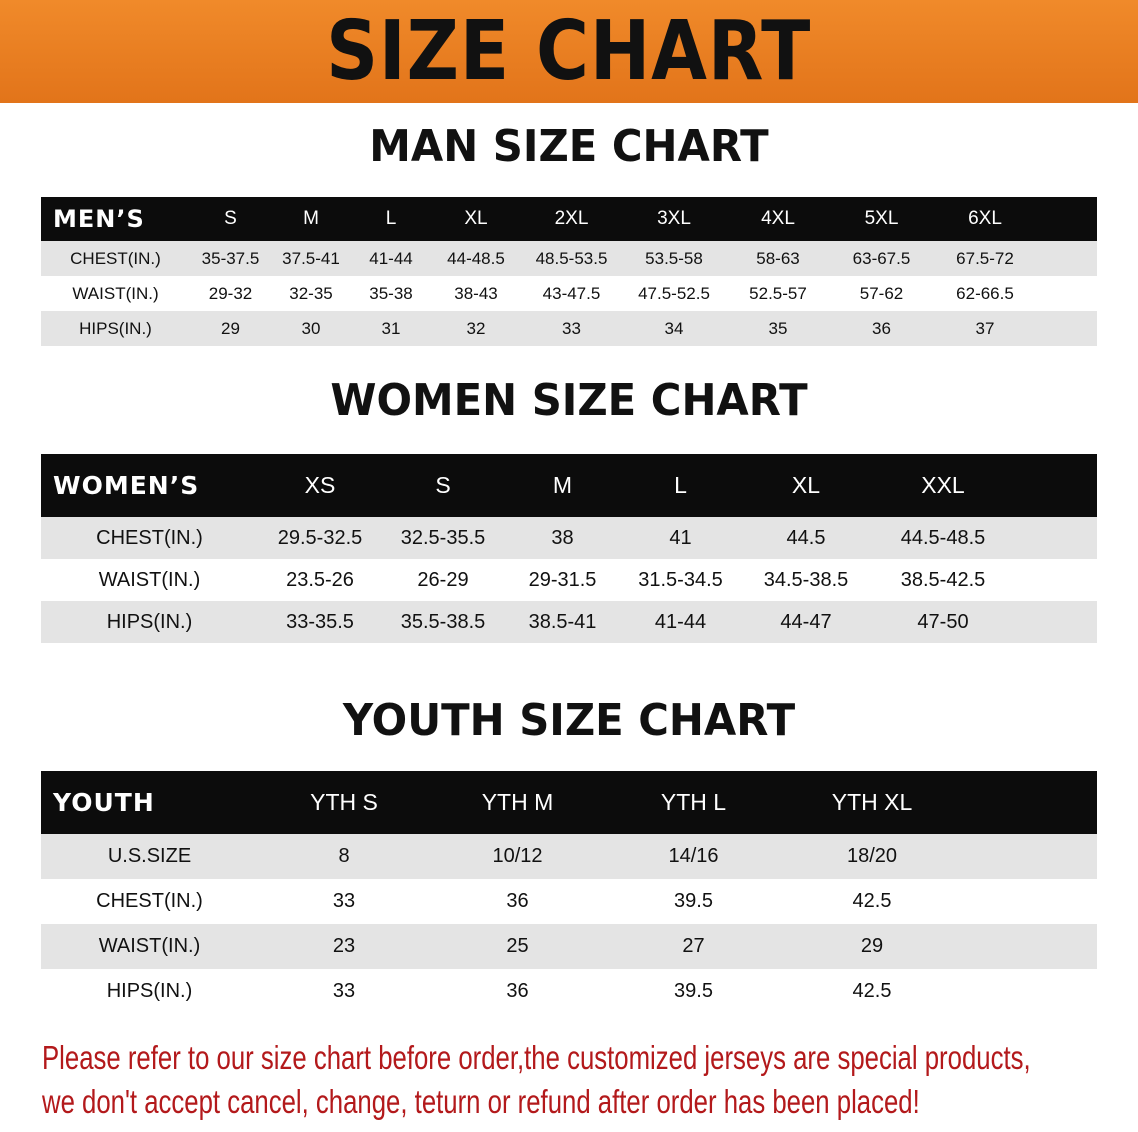 Image resolution: width=1138 pixels, height=1132 pixels. Describe the element at coordinates (872, 946) in the screenshot. I see `measurement-value: 29` at that location.